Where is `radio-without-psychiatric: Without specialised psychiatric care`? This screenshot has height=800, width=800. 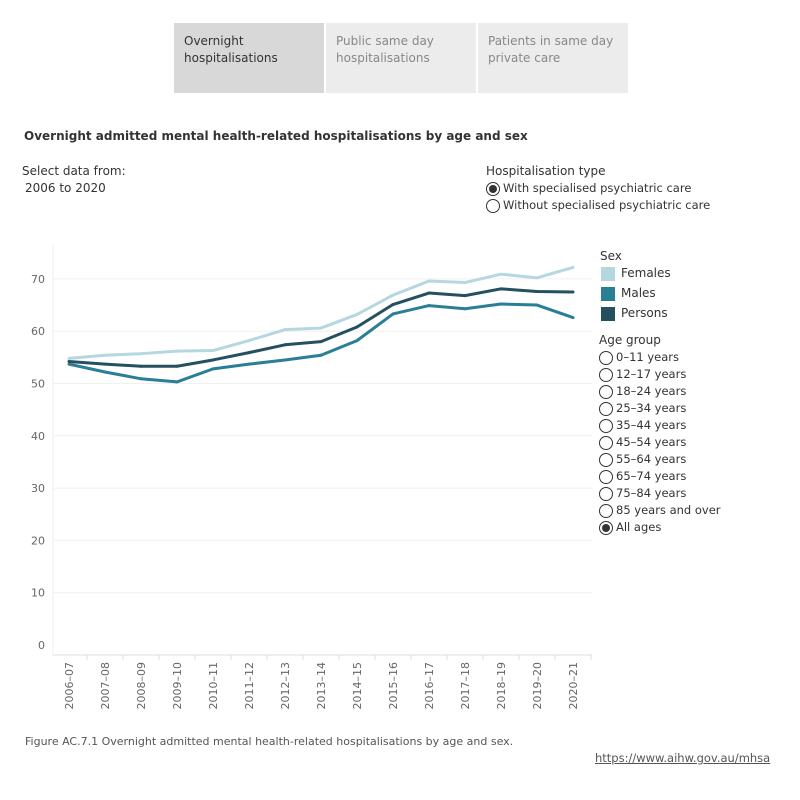 radio-without-psychiatric: Without specialised psychiatric care is located at coordinates (598, 205).